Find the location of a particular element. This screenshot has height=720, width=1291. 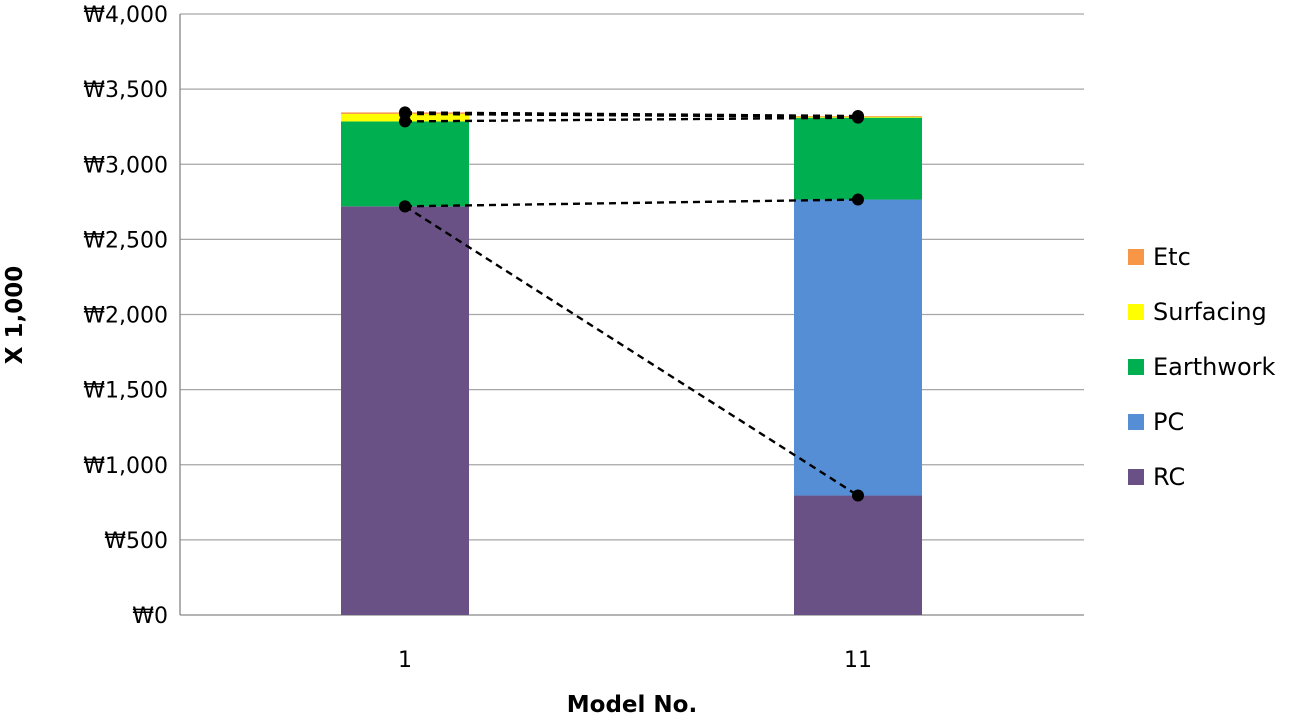

y-tick-label: ₩1,000 is located at coordinates (125, 466).